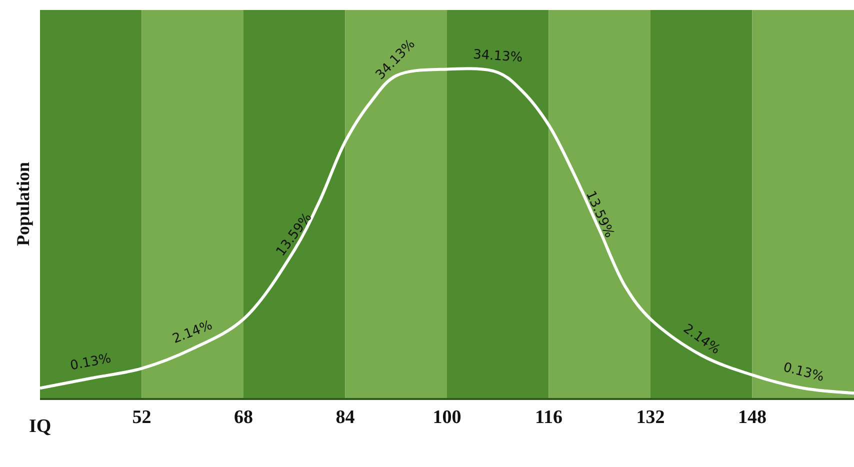  Describe the element at coordinates (23, 204) in the screenshot. I see `y-axis-title: Population` at that location.